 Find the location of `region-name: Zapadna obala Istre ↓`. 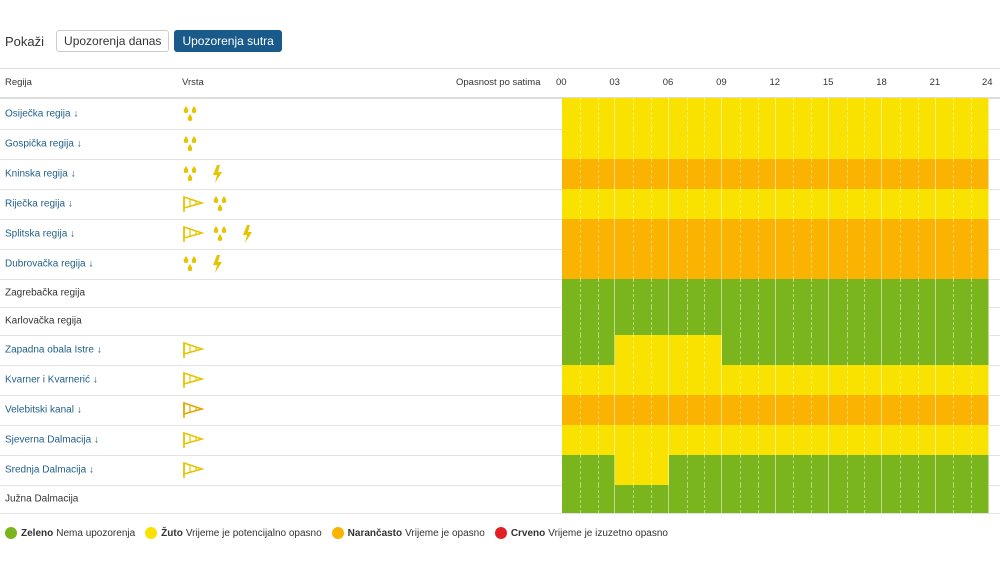

region-name: Zapadna obala Istre ↓ is located at coordinates (53, 350).